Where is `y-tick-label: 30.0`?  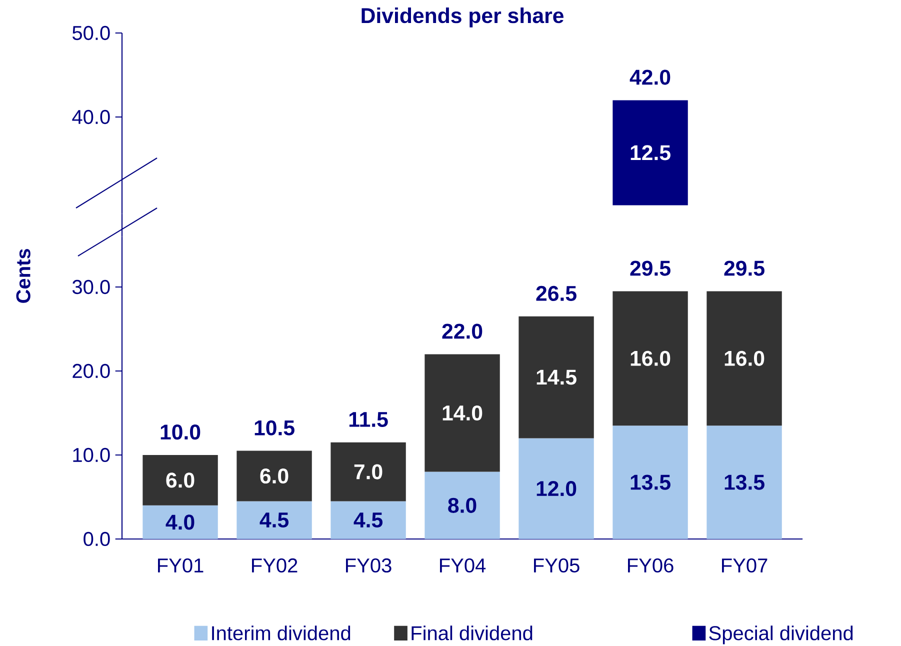
y-tick-label: 30.0 is located at coordinates (91, 287).